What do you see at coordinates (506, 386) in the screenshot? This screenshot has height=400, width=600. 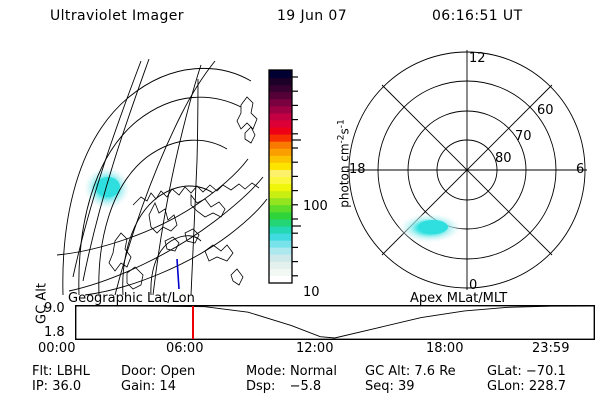 I see `footer-glon-label: GLon:` at bounding box center [506, 386].